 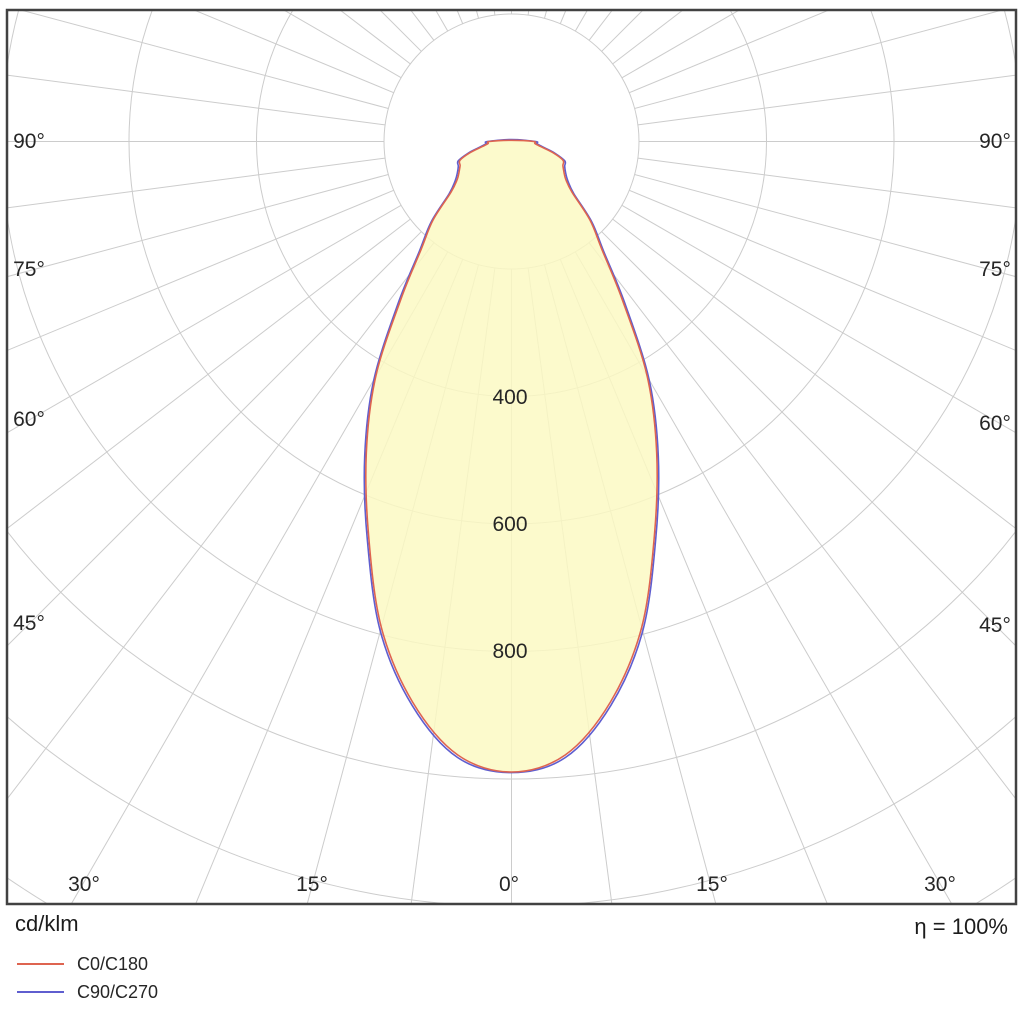 What do you see at coordinates (29, 419) in the screenshot?
I see `angle-label-left-60: 60°` at bounding box center [29, 419].